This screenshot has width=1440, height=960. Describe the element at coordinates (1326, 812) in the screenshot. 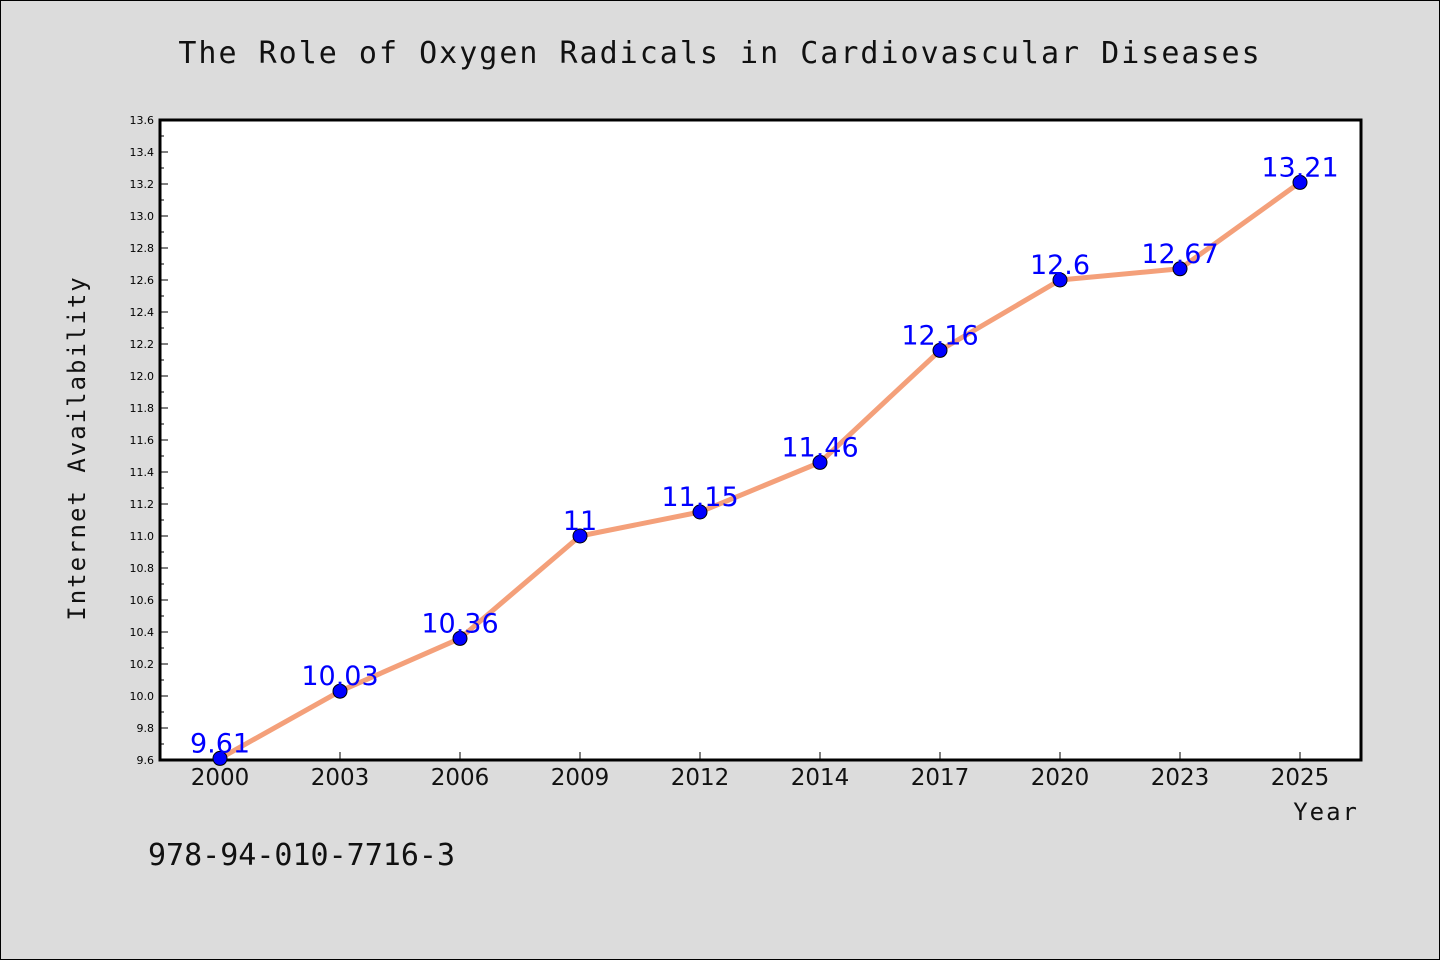

I see `x-axis-label: Year` at that location.